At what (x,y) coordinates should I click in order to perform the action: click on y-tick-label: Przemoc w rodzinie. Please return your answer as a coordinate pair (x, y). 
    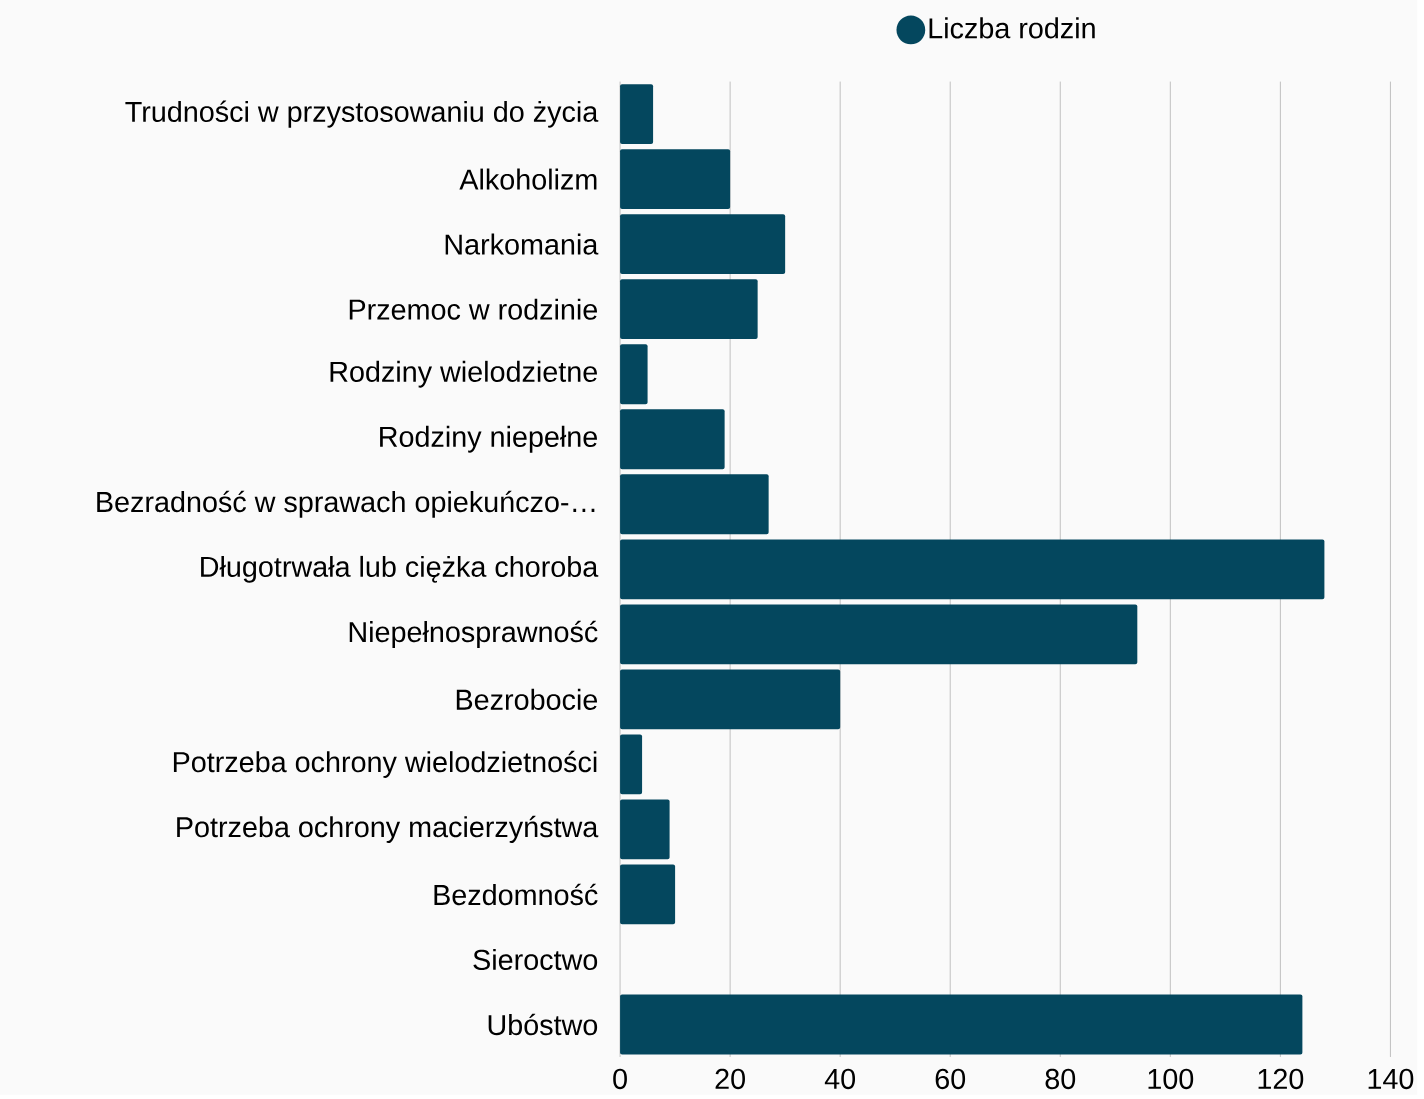
    Looking at the image, I should click on (473, 309).